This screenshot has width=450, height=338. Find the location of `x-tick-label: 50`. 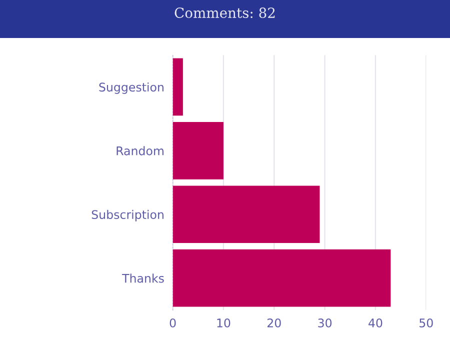

x-tick-label: 50 is located at coordinates (426, 323).